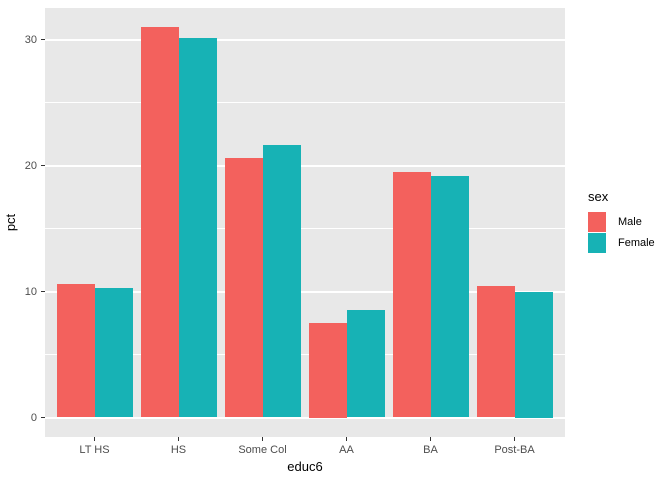 The height and width of the screenshot is (480, 672). Describe the element at coordinates (597, 243) in the screenshot. I see `legend-key-female` at that location.